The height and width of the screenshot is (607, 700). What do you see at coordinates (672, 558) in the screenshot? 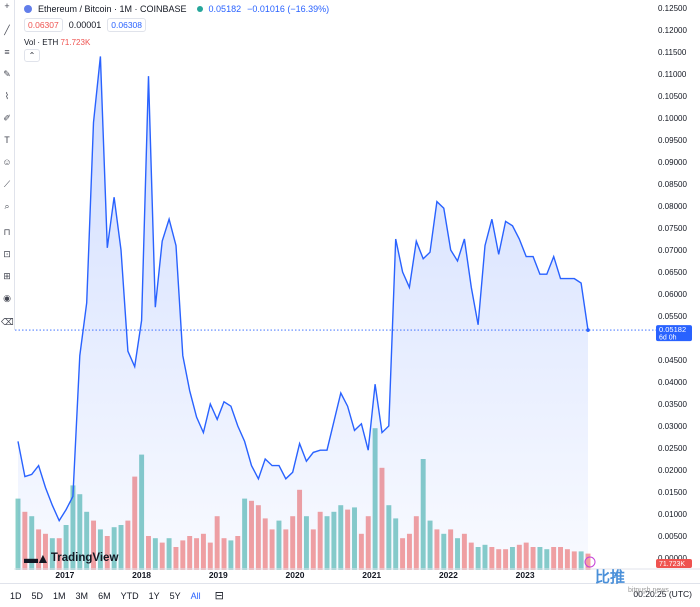
I see `y-tick-label: 0.00000` at bounding box center [672, 558].